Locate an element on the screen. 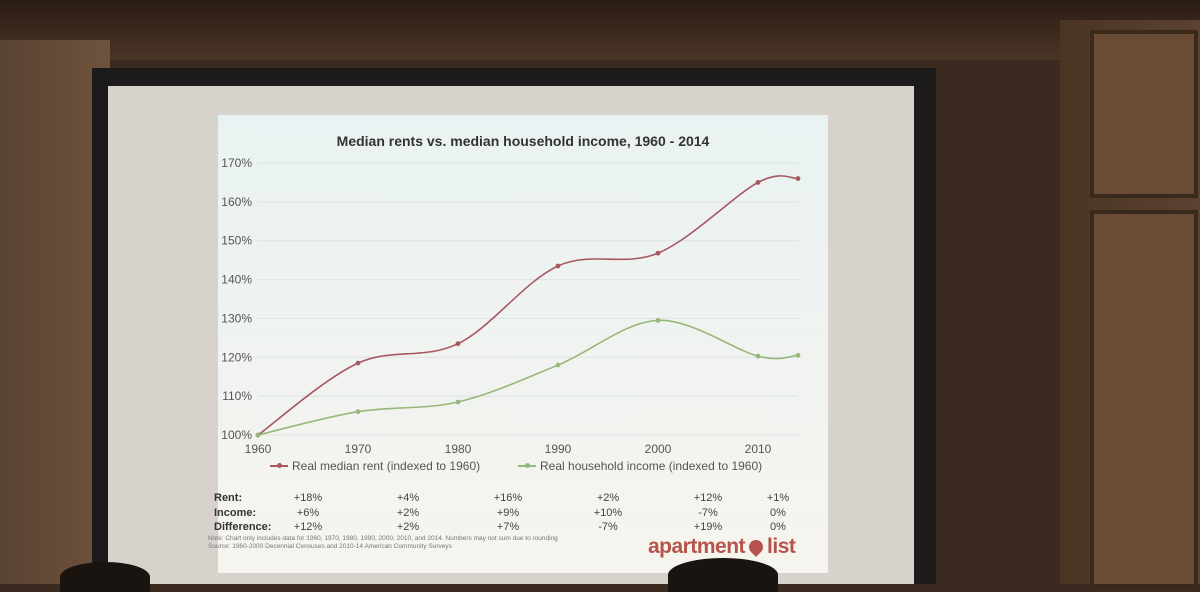 The width and height of the screenshot is (1200, 592). legend-item-rent: Real median rent (indexed to 1960) is located at coordinates (375, 466).